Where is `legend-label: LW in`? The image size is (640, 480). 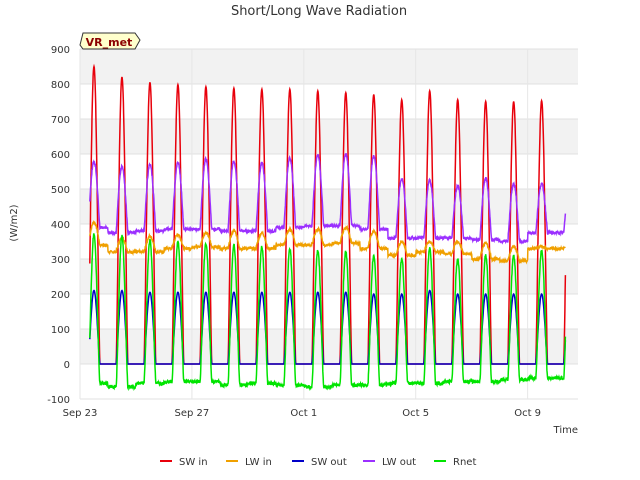 legend-label: LW in is located at coordinates (258, 462).